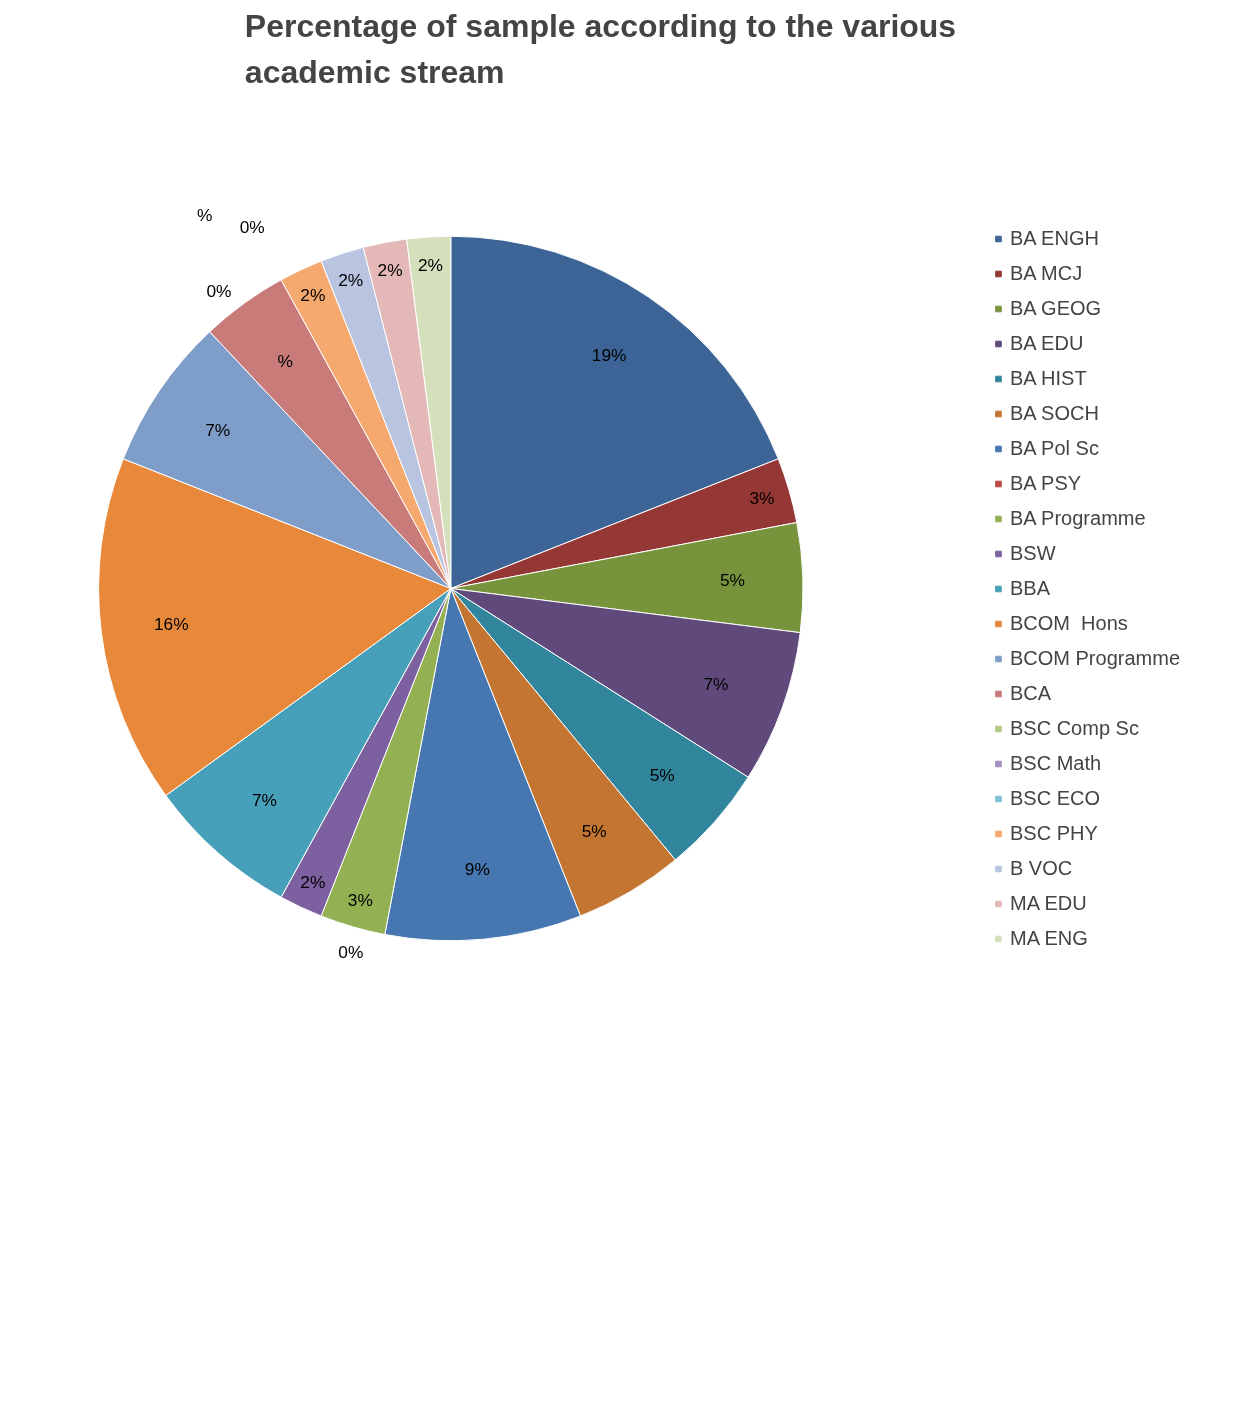  What do you see at coordinates (1055, 308) in the screenshot?
I see `legend-label: BA GEOG` at bounding box center [1055, 308].